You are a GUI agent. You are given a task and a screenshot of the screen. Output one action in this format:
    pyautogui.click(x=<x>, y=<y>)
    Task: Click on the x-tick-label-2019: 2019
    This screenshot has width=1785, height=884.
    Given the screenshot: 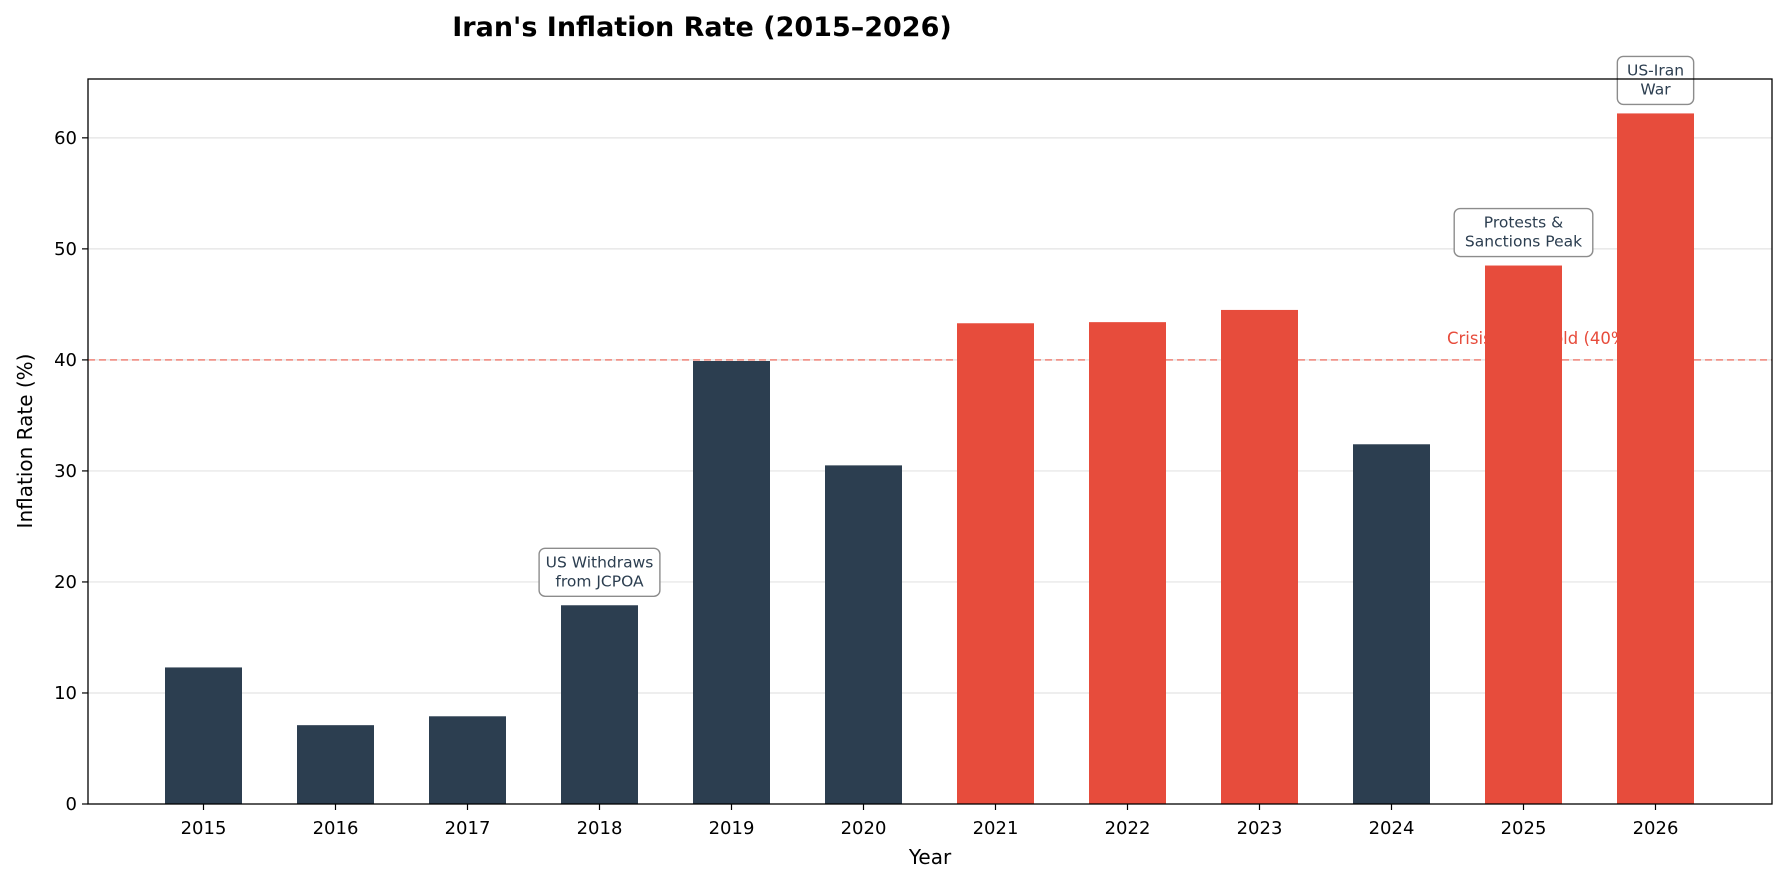 What is the action you would take?
    pyautogui.click(x=732, y=828)
    